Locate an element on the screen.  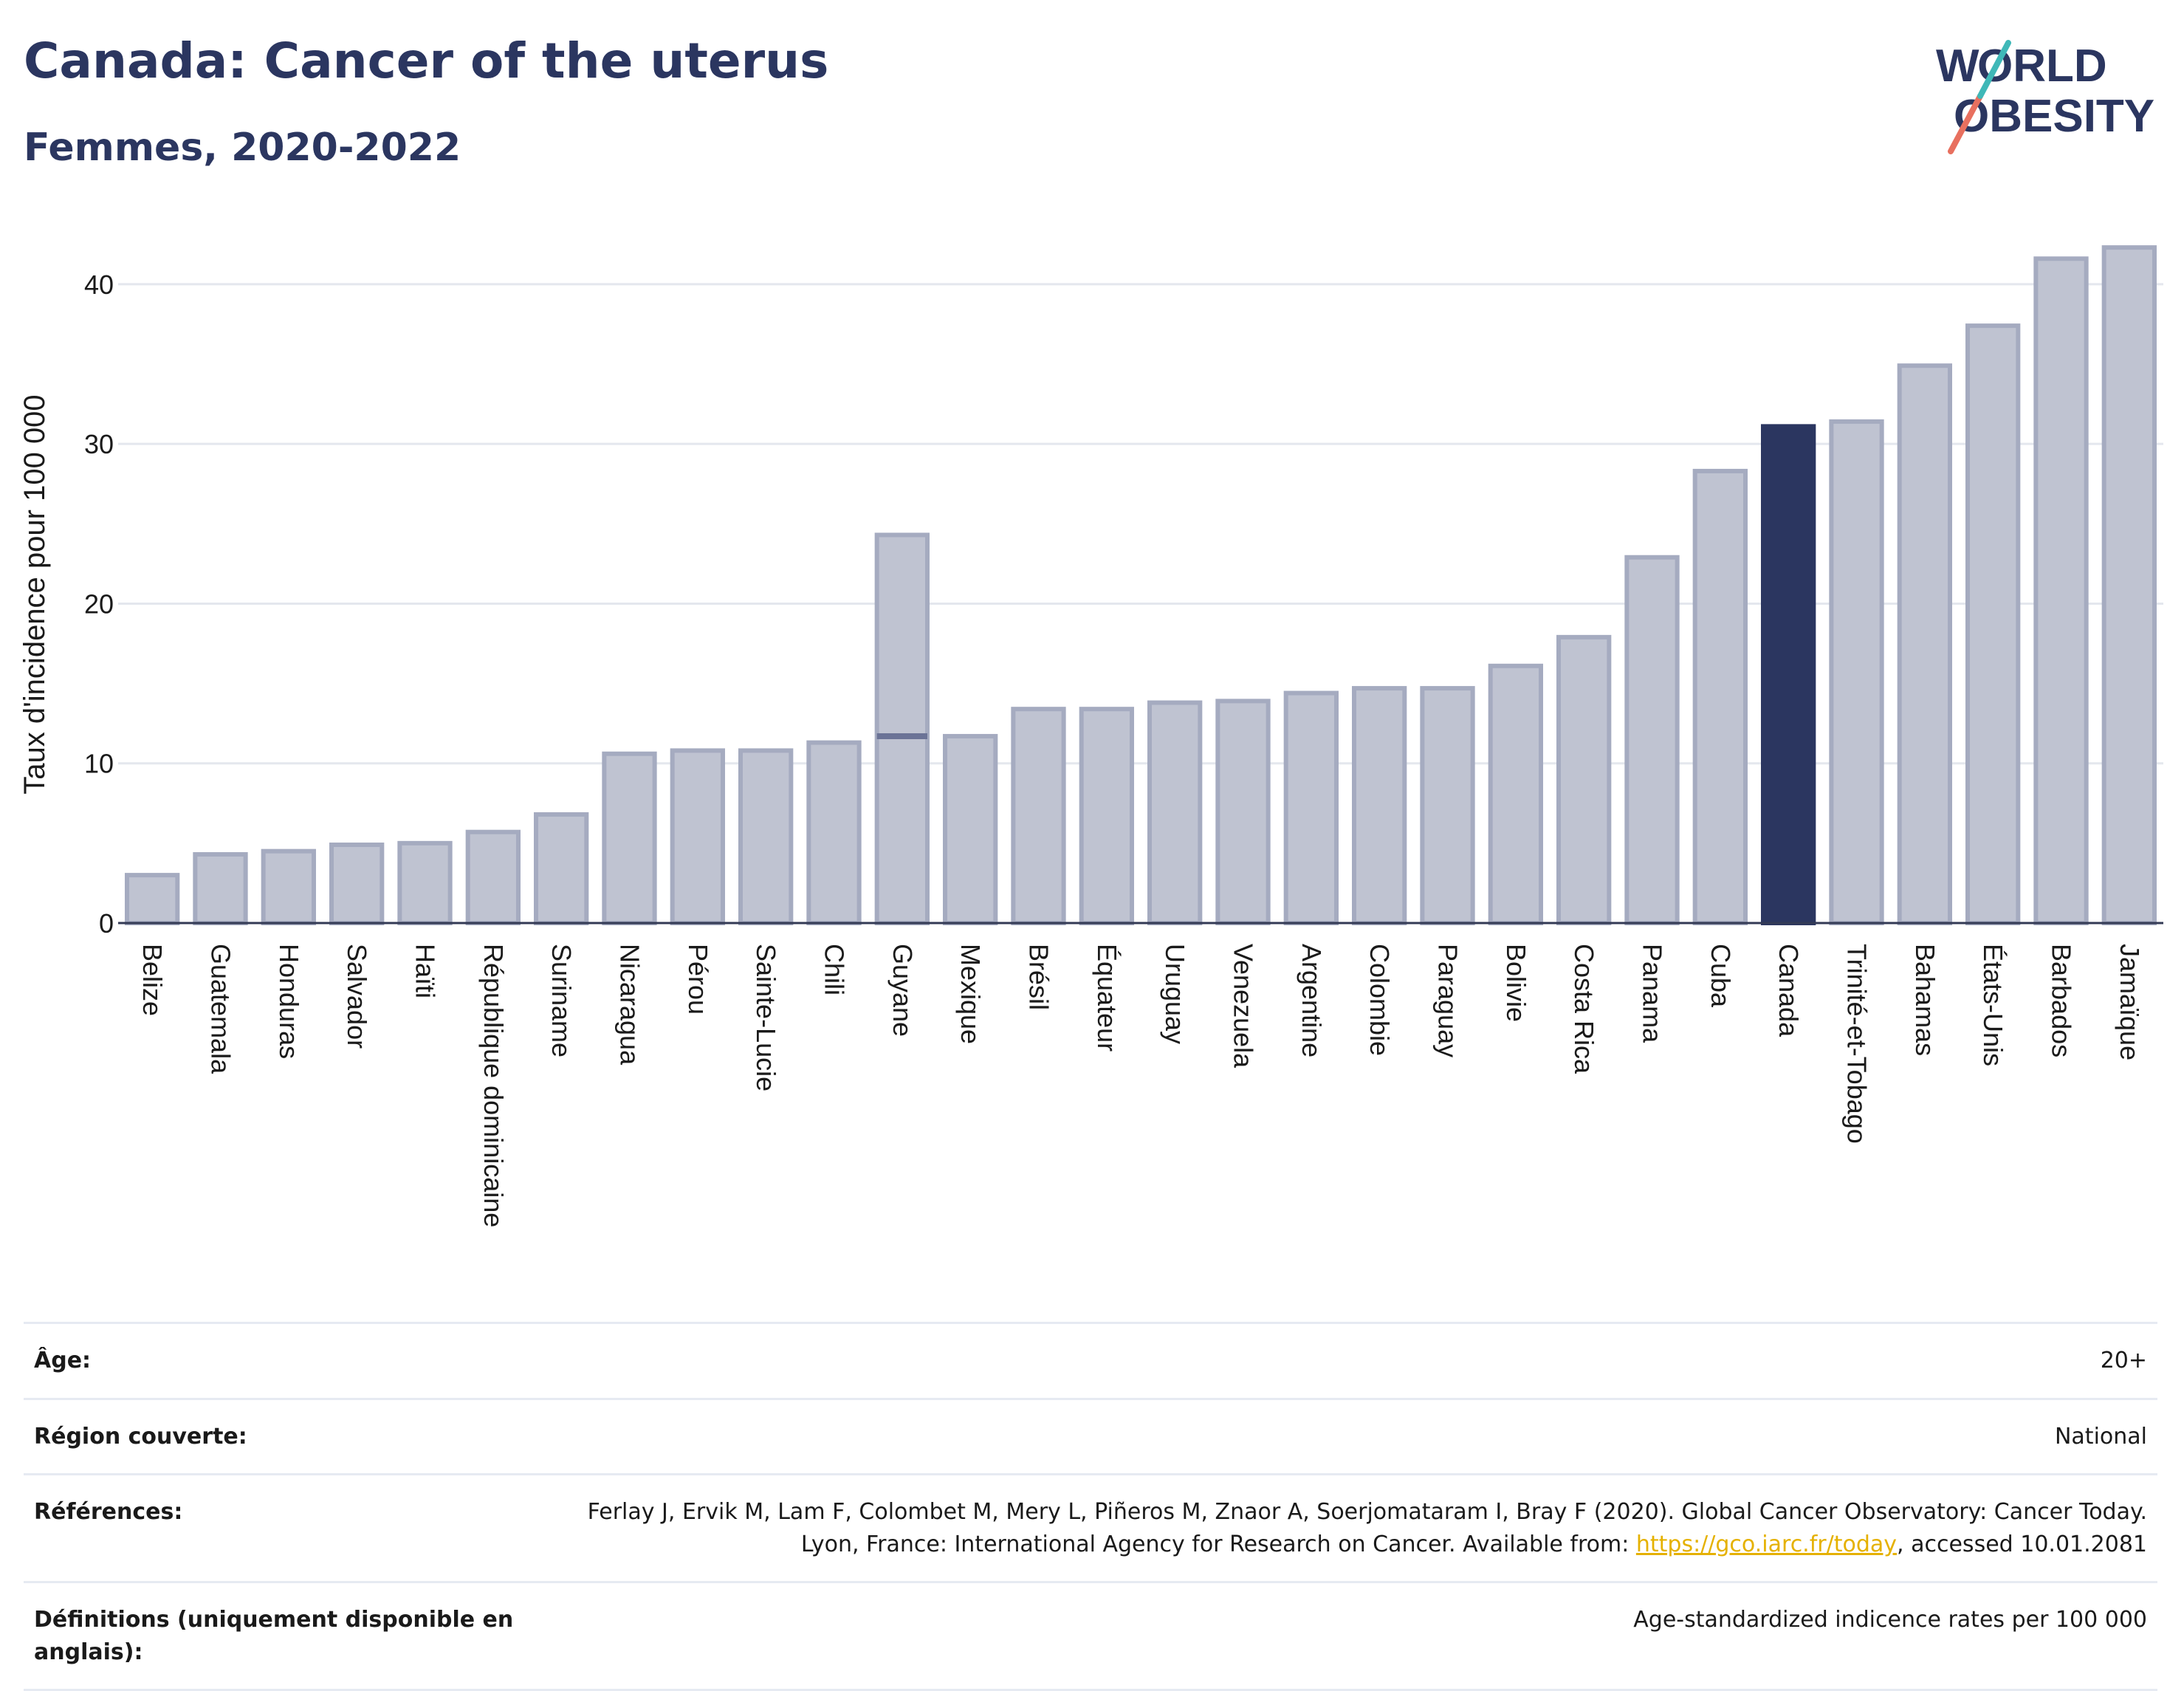
x-tick-label: Mexique is located at coordinates (971, 994).